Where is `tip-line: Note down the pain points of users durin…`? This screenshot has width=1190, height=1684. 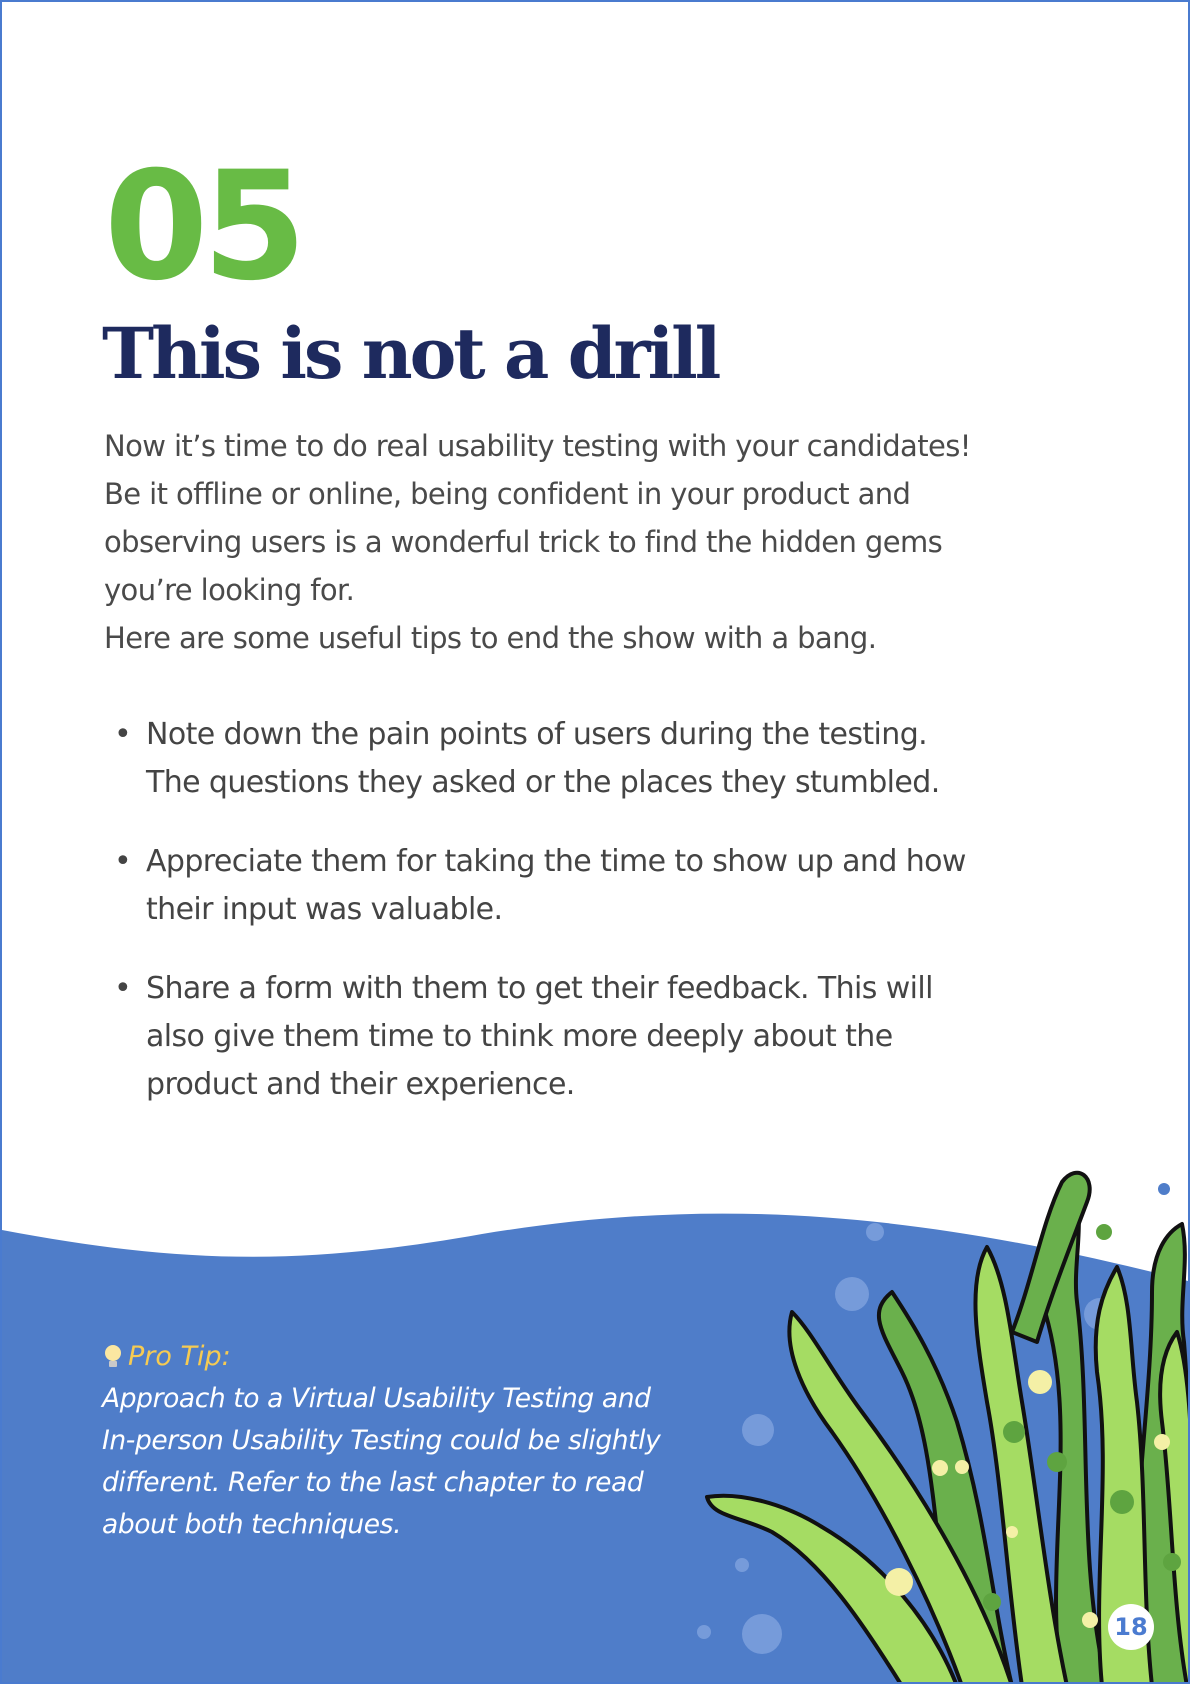
tip-line: Note down the pain points of users durin… is located at coordinates (537, 734).